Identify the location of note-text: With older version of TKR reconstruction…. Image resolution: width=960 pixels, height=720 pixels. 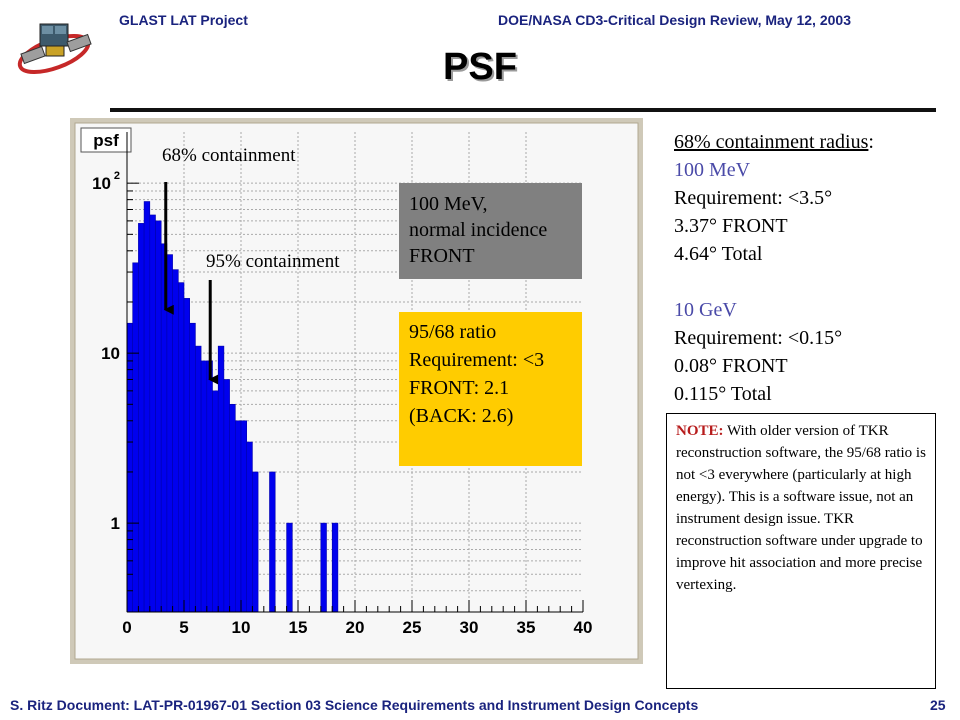
(801, 508).